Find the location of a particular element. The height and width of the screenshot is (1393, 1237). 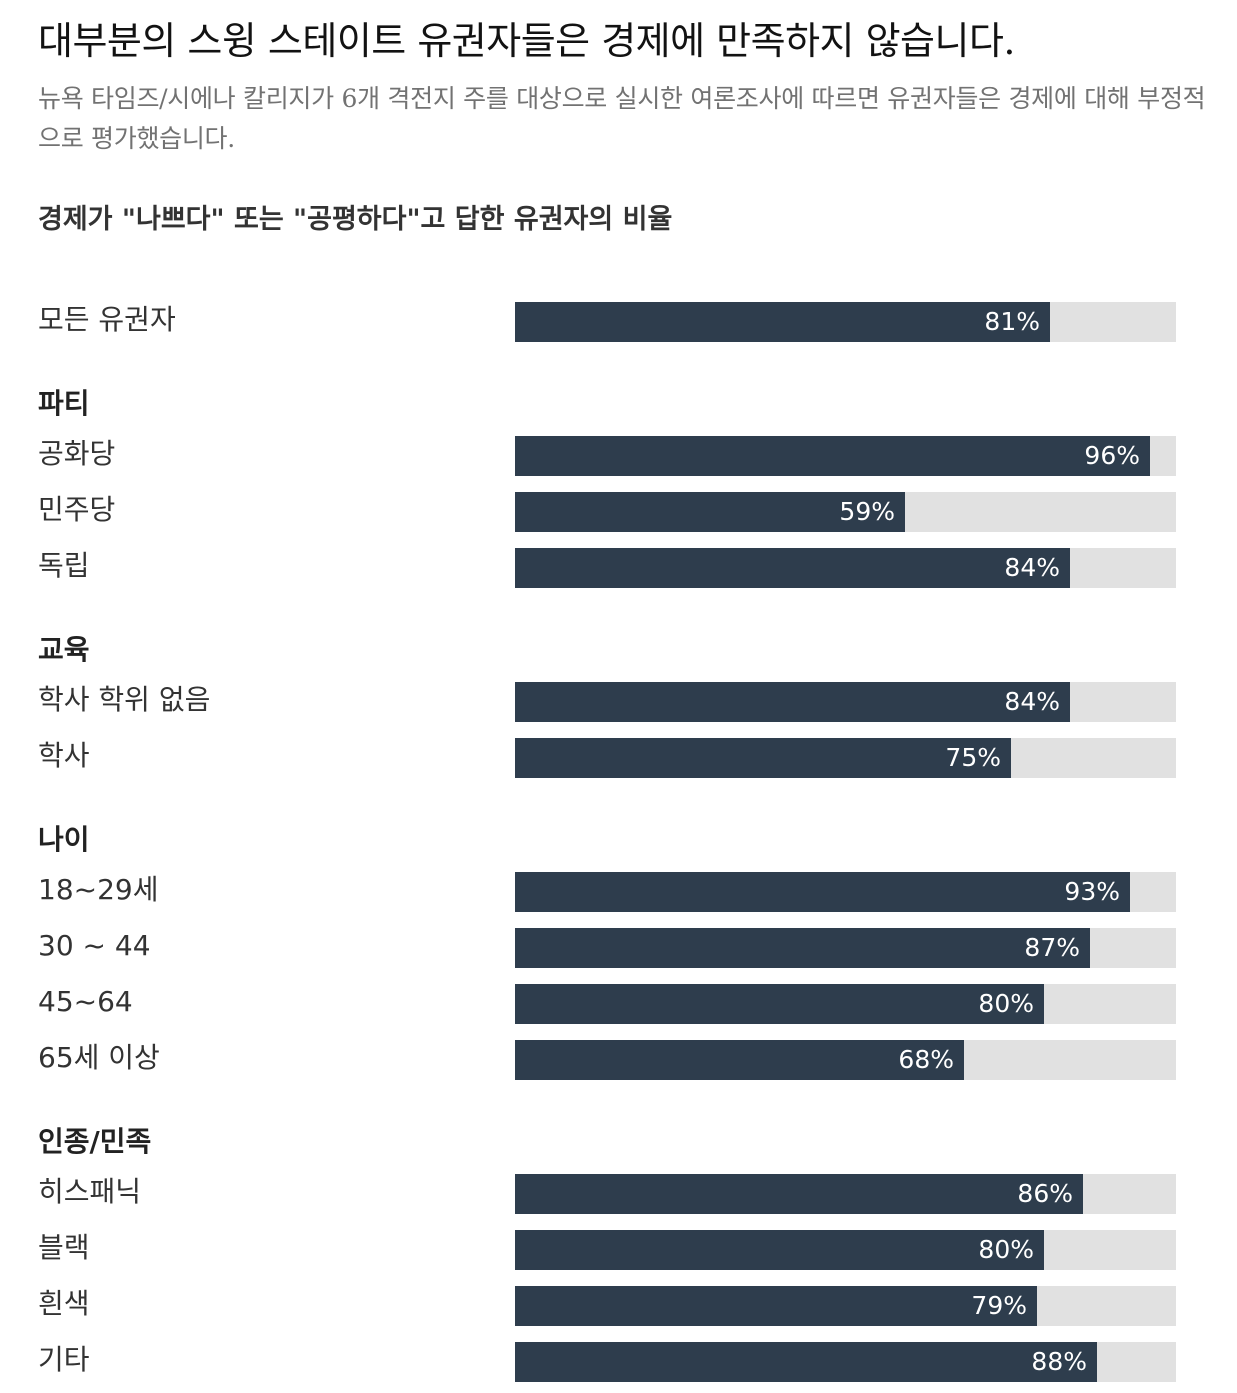

bar: 79% is located at coordinates (776, 1306).